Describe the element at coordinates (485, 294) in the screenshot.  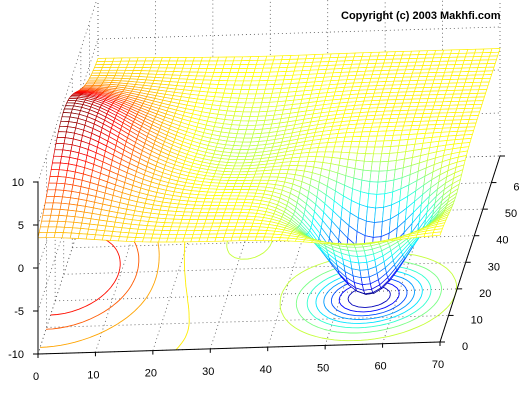
I see `y-tick-label: 20` at that location.